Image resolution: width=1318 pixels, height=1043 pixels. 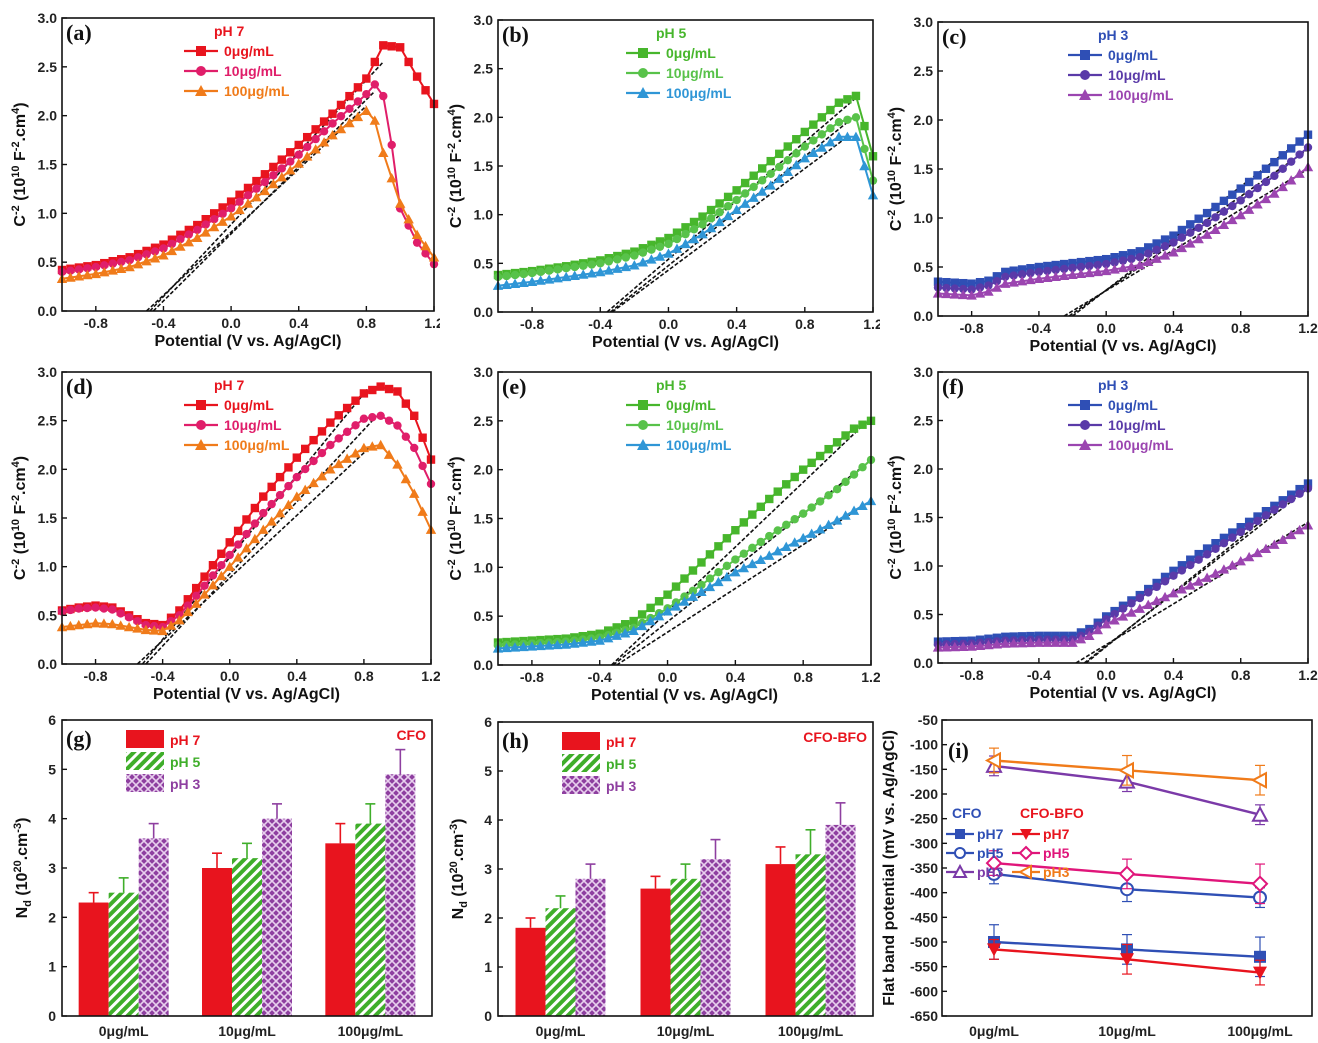 I want to click on y-axis-label: Flat band potential (mV vs. Ag/AgCl), so click(x=889, y=868).